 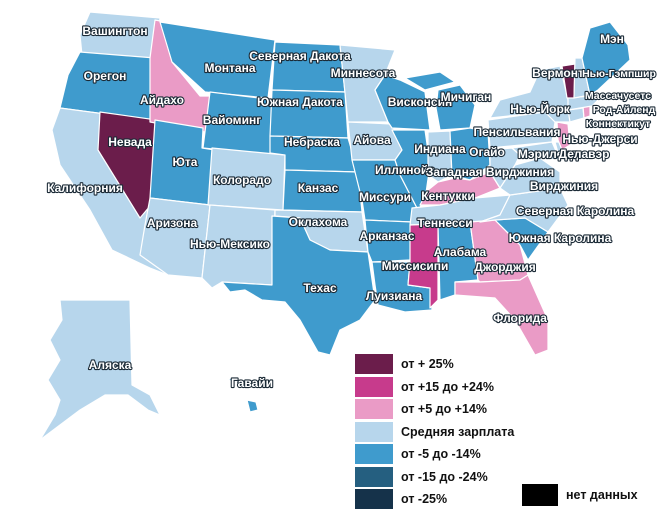 What do you see at coordinates (229, 68) in the screenshot?
I see `state-label-montana: Монтана` at bounding box center [229, 68].